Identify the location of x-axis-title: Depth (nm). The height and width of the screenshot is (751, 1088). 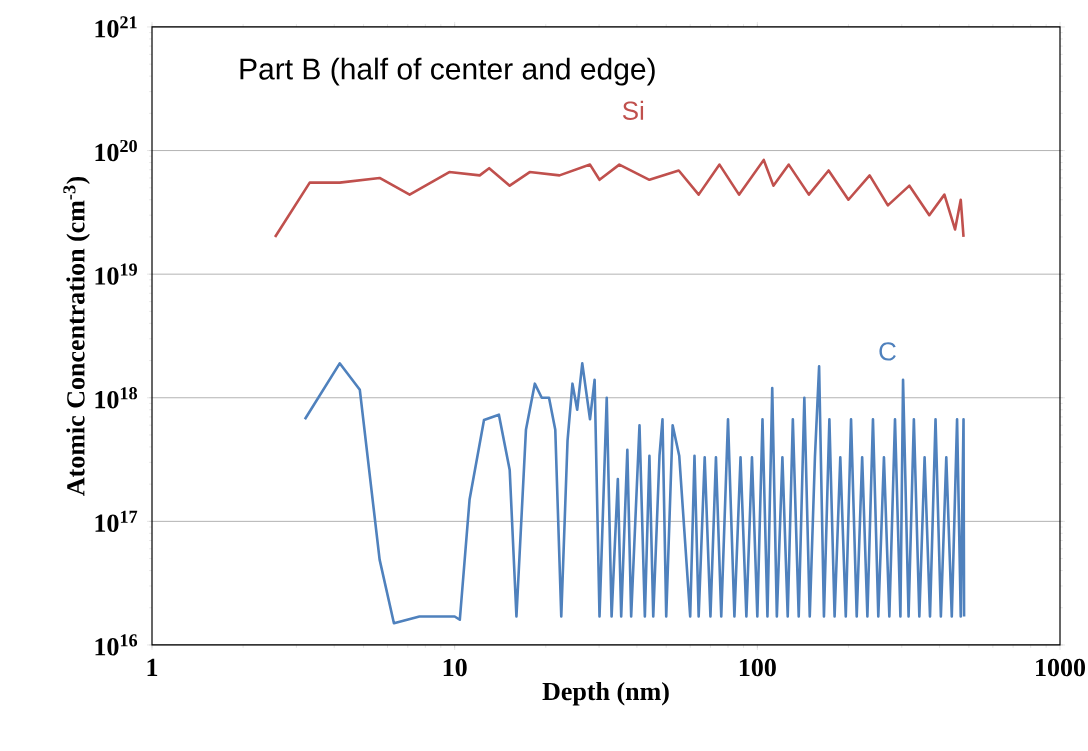
(605, 693).